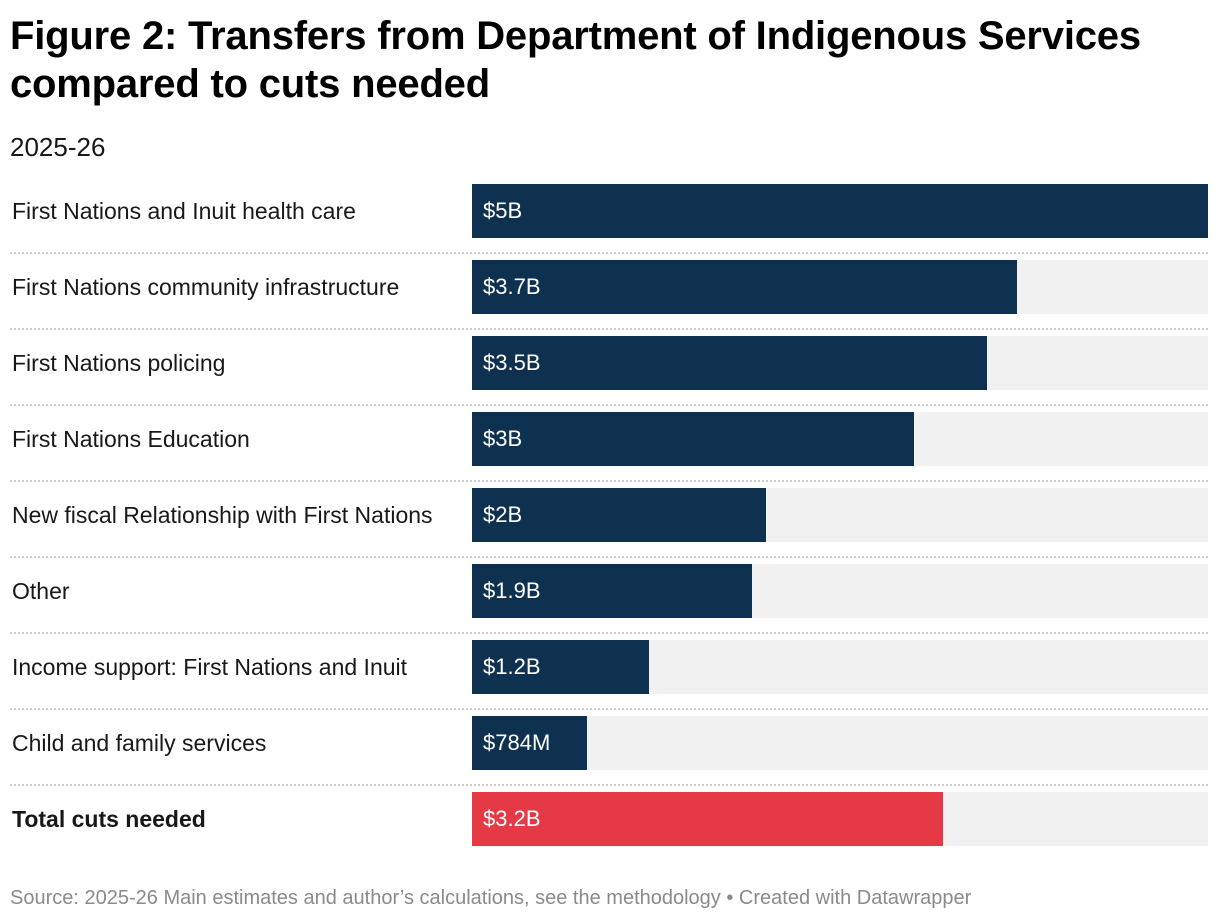 This screenshot has height=922, width=1220. I want to click on bar-track: $784M, so click(840, 743).